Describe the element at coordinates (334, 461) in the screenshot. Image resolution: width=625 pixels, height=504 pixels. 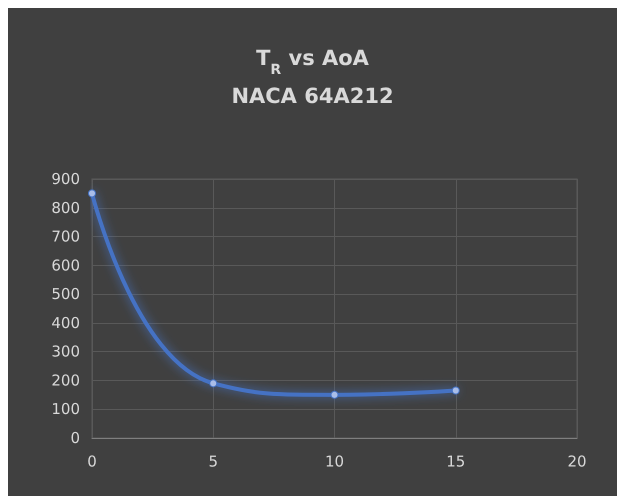
I see `x-tick-label: 10` at that location.